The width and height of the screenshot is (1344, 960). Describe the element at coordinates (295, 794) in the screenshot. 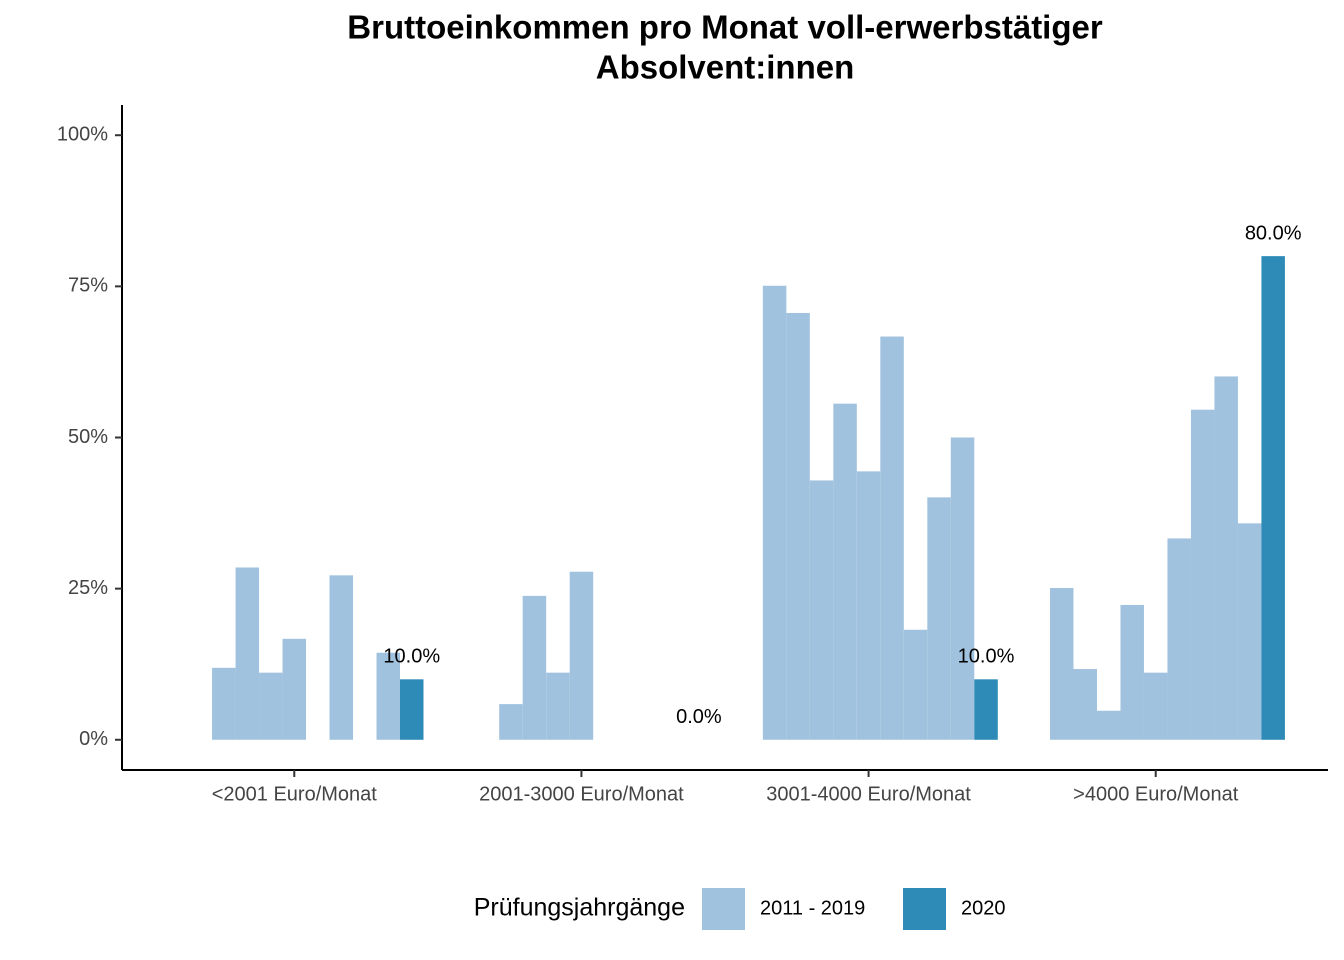

I see `x-tick-label: <2001 Euro/Monat` at that location.